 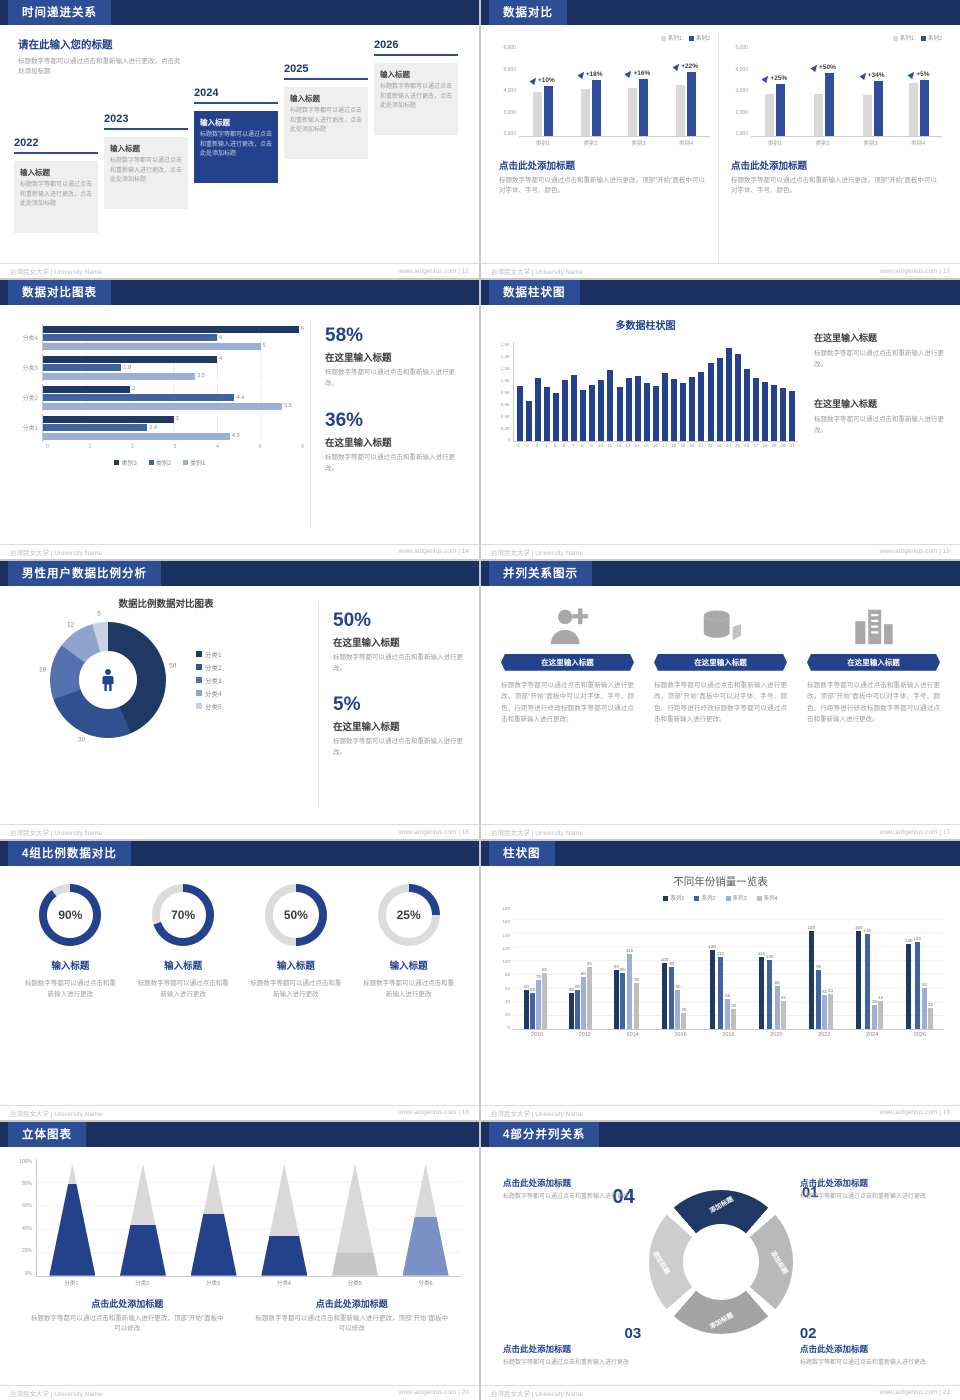 What do you see at coordinates (352, 1323) in the screenshot?
I see `block-text: 标题数字等都可以通过点击和重新输入进行更改，顶部“开始”面板中可以修改` at bounding box center [352, 1323].